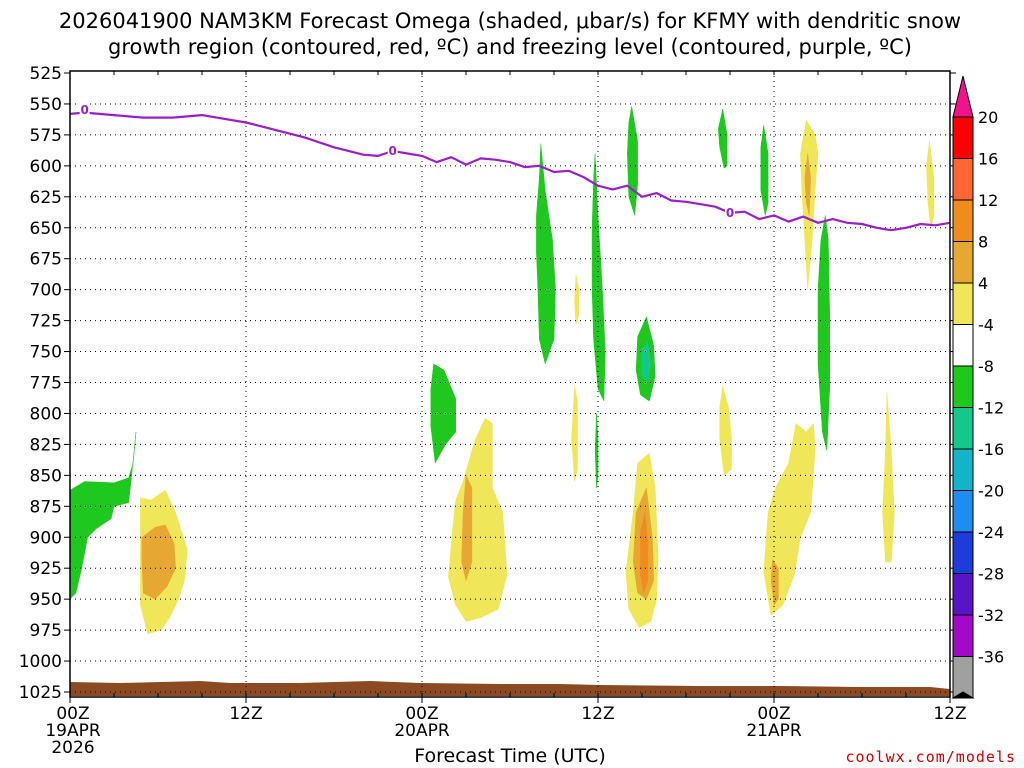 Image resolution: width=1024 pixels, height=768 pixels. I want to click on x-tick-label-24-1: 00Z, so click(421, 714).